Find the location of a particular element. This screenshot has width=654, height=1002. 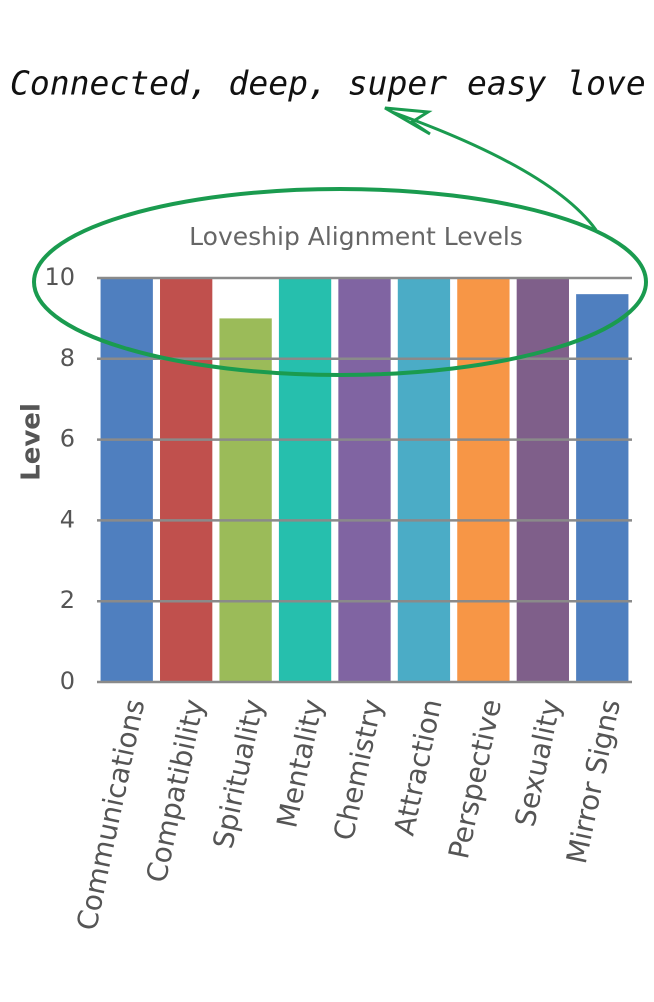

x-tick-label: Chemistry is located at coordinates (358, 769).